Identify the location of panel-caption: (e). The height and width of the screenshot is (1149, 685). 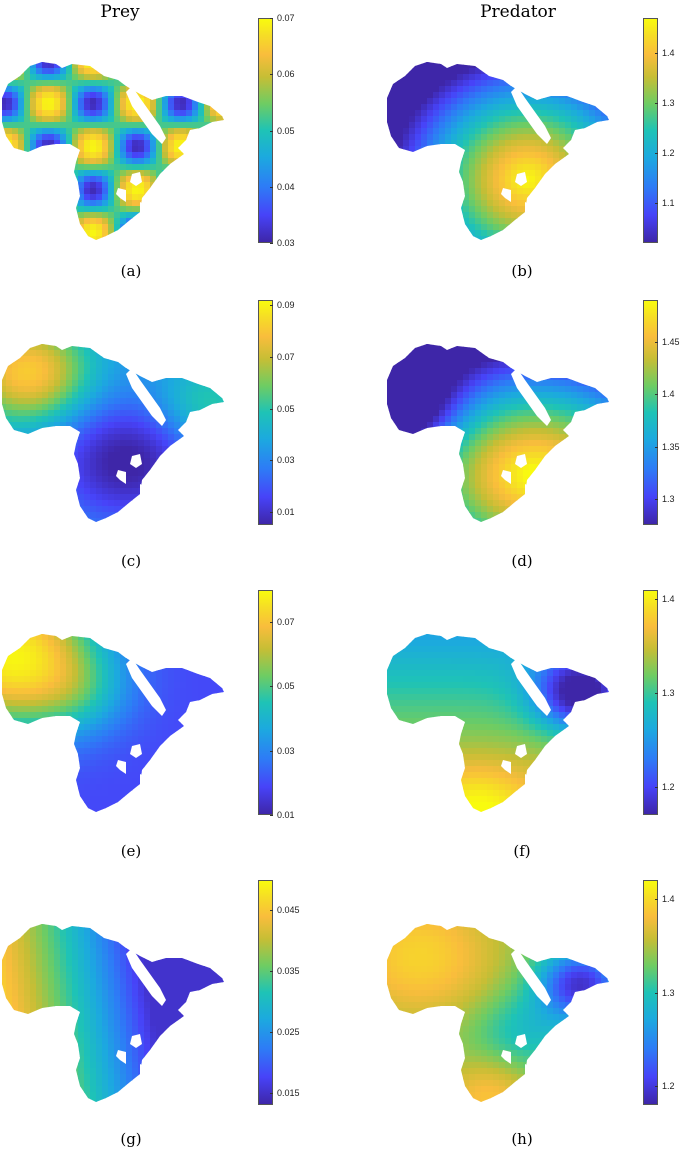
(131, 851).